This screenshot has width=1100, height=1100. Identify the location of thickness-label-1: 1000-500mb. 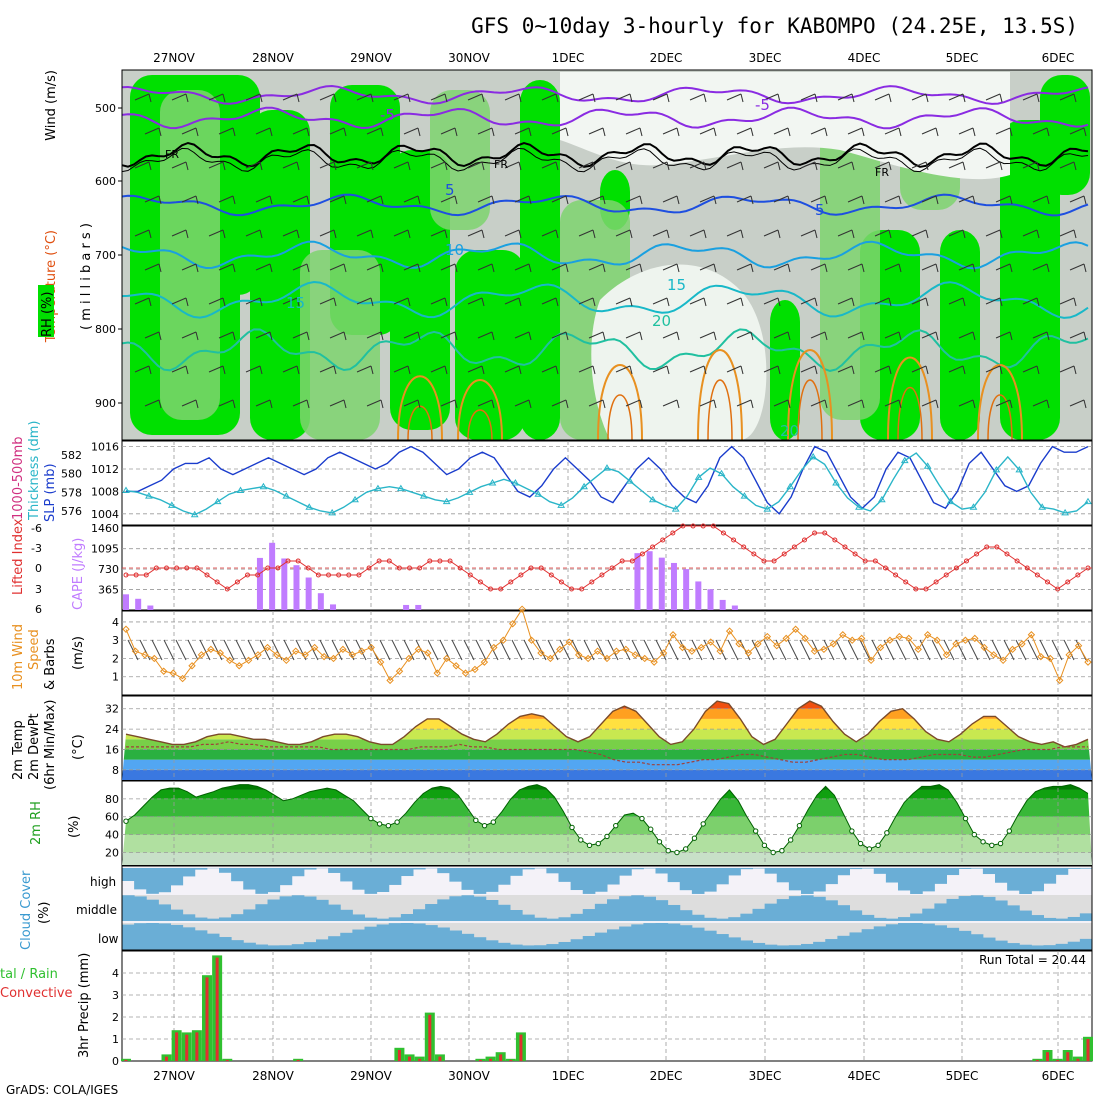
(18, 478).